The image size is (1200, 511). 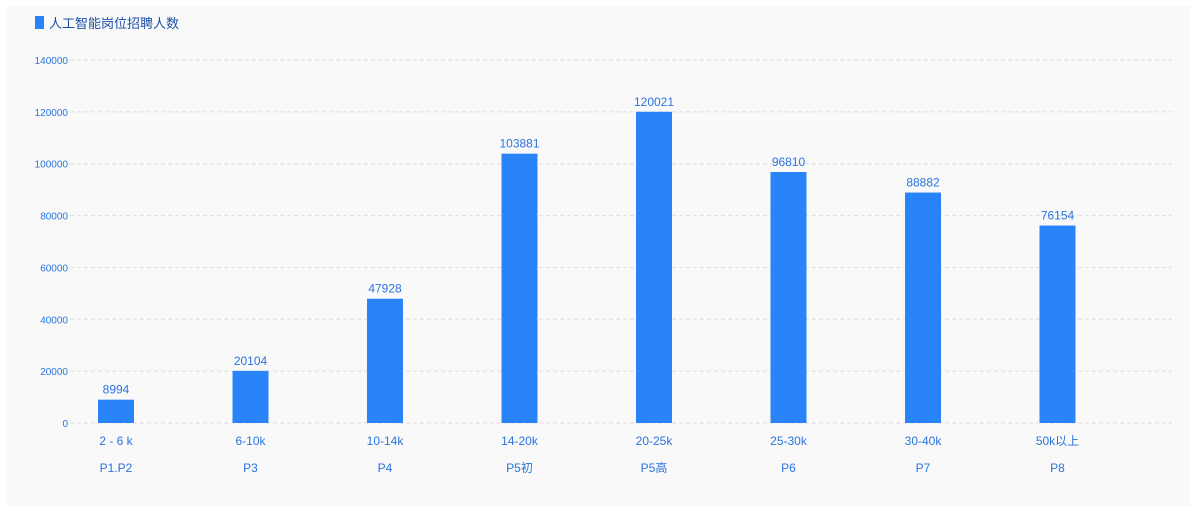 I want to click on x-sublabel: P4, so click(x=385, y=468).